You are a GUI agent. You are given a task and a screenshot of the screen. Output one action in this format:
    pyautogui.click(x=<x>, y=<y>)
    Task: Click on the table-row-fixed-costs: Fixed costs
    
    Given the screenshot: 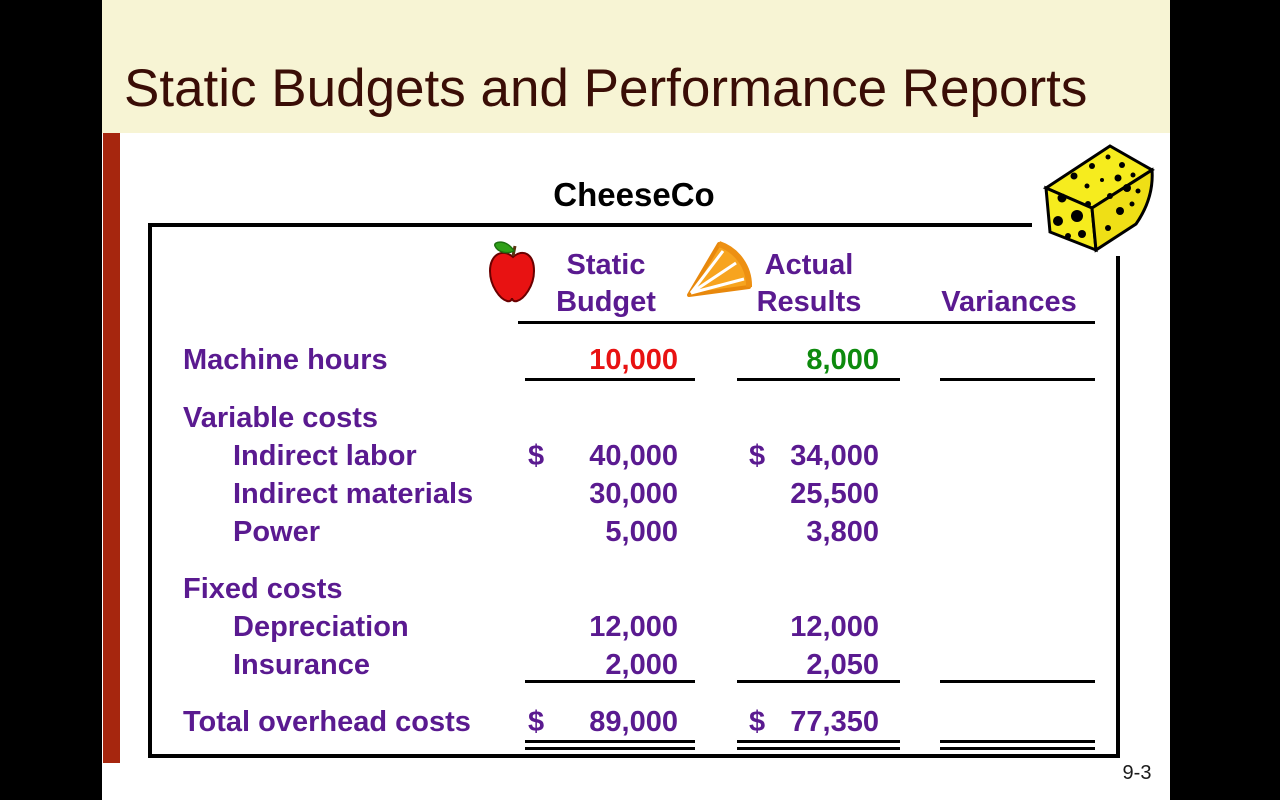 What is the action you would take?
    pyautogui.click(x=634, y=589)
    